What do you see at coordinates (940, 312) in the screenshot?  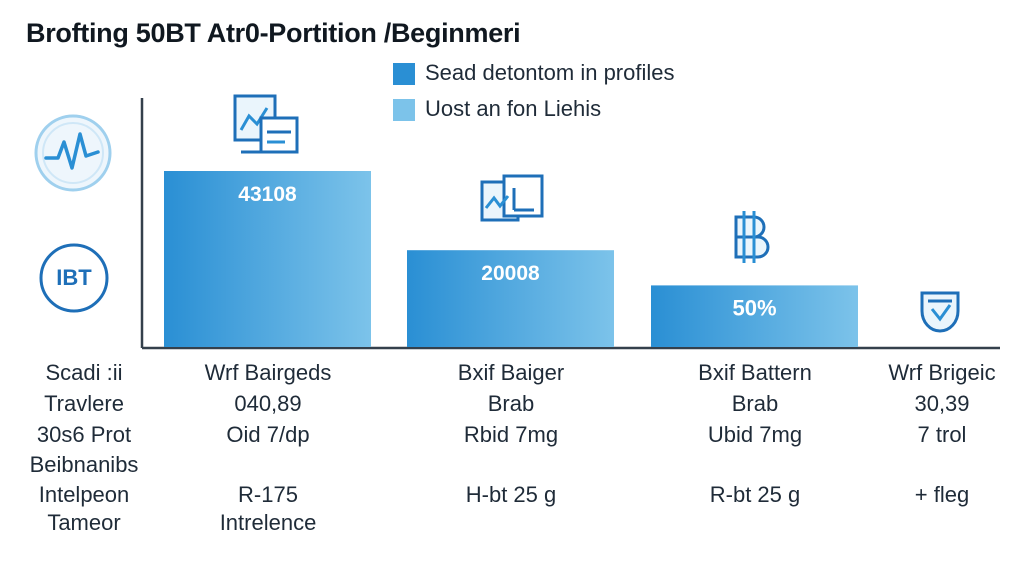 I see `shield-icon` at bounding box center [940, 312].